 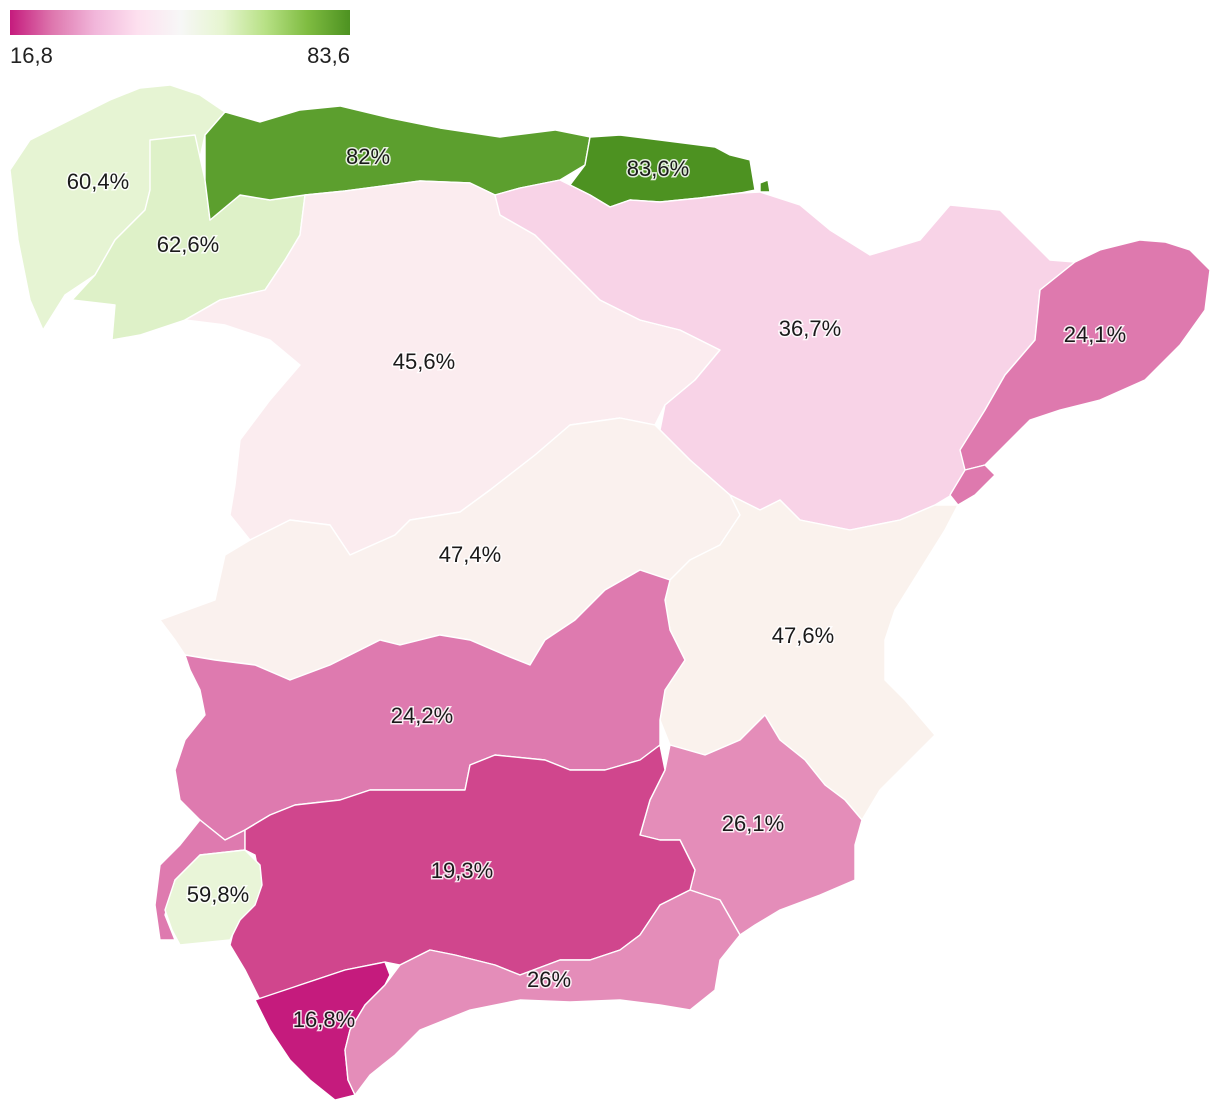 What do you see at coordinates (972, 485) in the screenshot?
I see `region-castellon-strip` at bounding box center [972, 485].